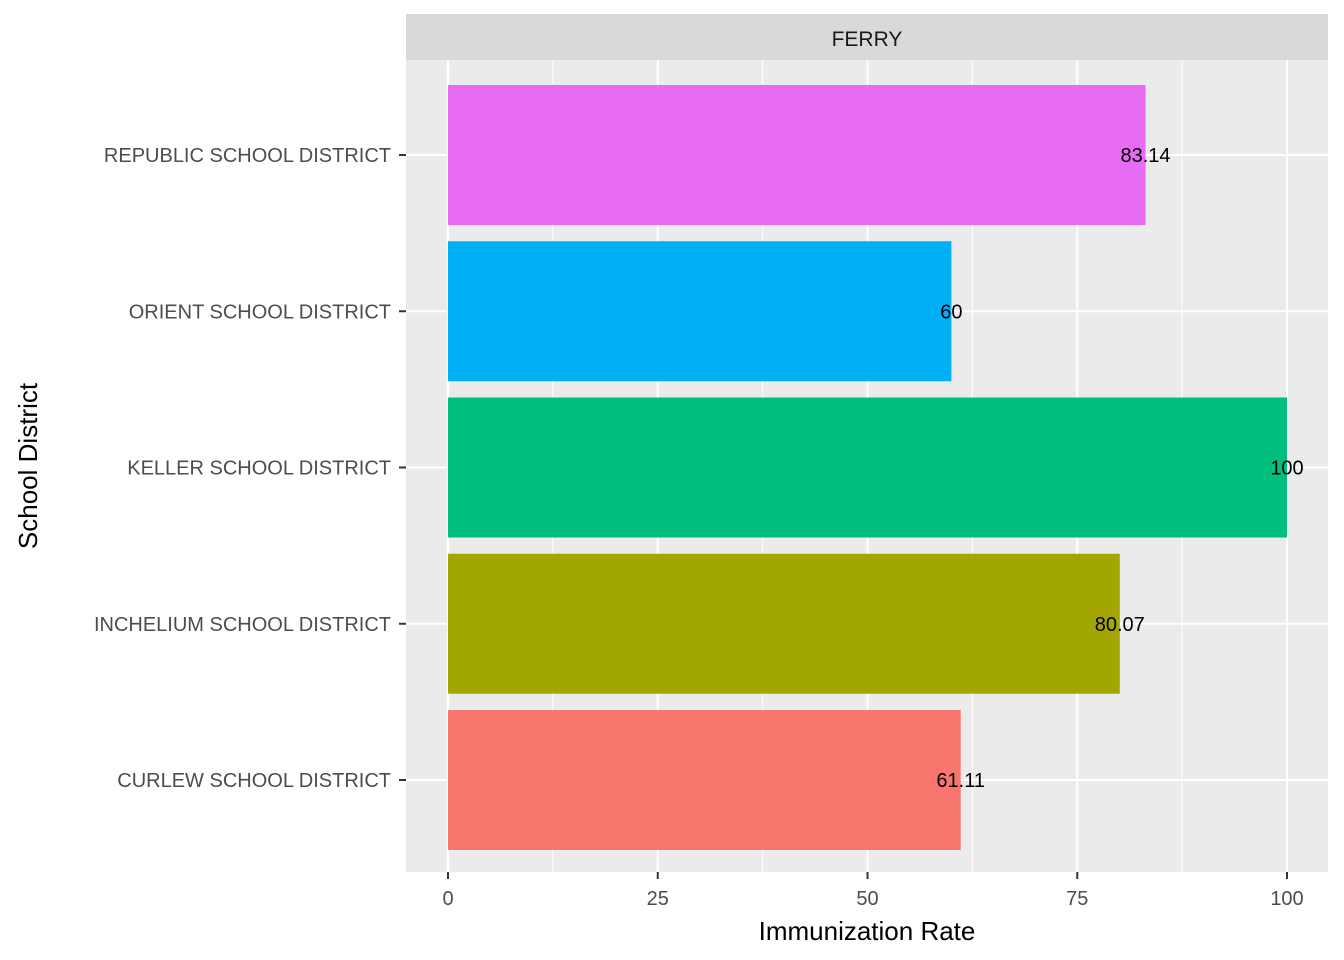 This screenshot has width=1344, height=960. I want to click on x-tick-label: 50, so click(867, 899).